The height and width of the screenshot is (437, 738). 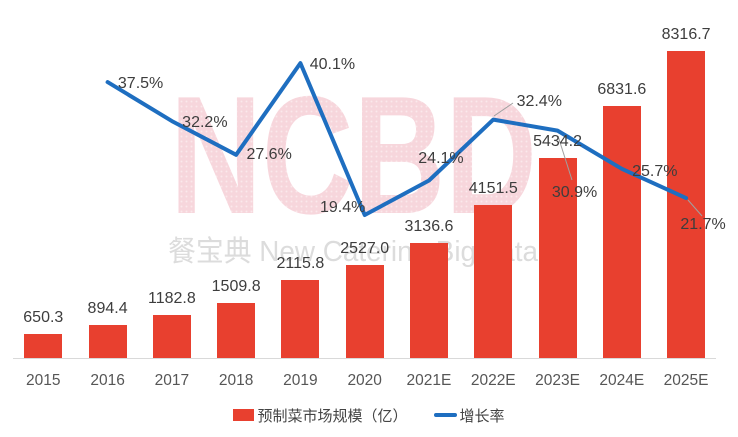 I want to click on legend-item-market-size: 预制菜市场规模（亿）, so click(x=320, y=415).